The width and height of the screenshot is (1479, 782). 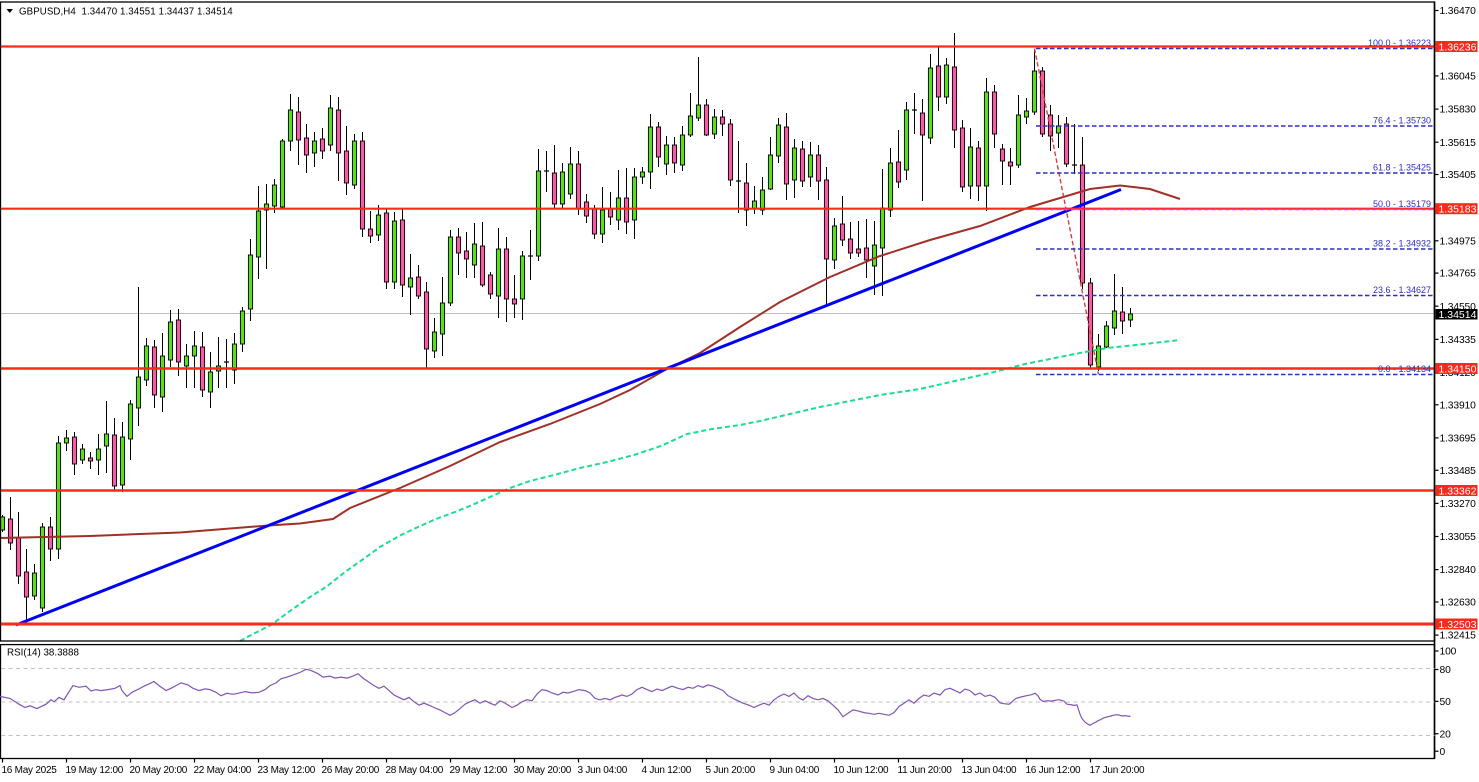 I want to click on svg-text: 10 Jun 12:00, so click(x=862, y=770).